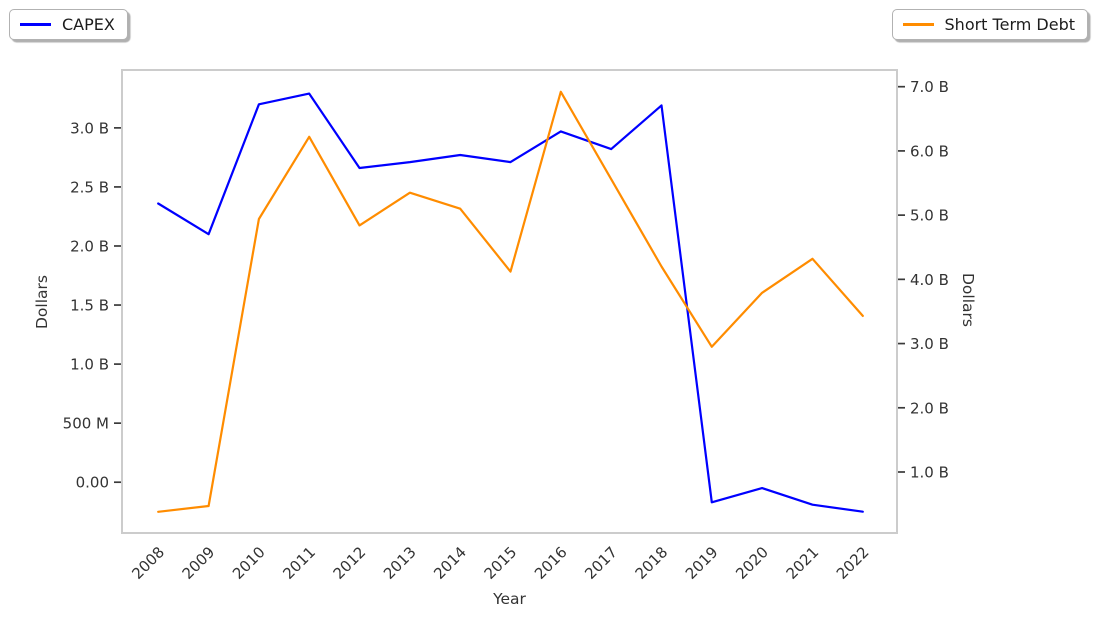  What do you see at coordinates (450, 563) in the screenshot?
I see `x-axis-tick-label: 2014` at bounding box center [450, 563].